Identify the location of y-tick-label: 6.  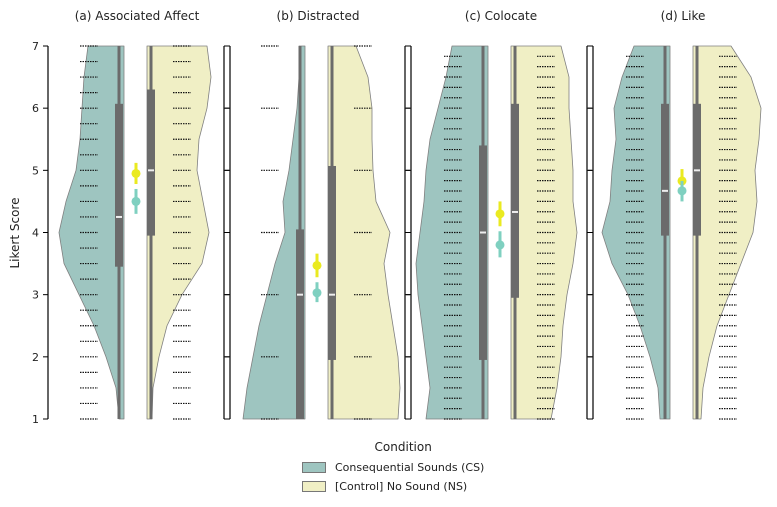
(35, 108).